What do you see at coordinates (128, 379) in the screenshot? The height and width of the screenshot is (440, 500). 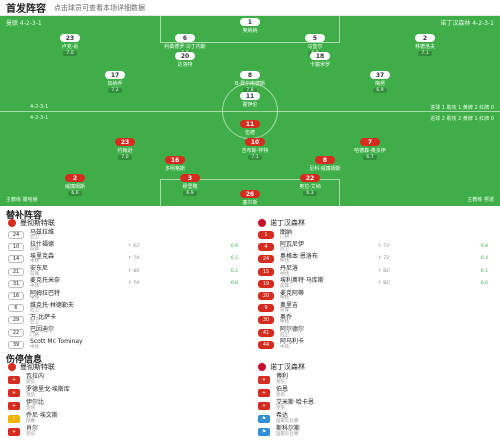 I see `list-item: + 瓦拉内 受伤` at bounding box center [128, 379].